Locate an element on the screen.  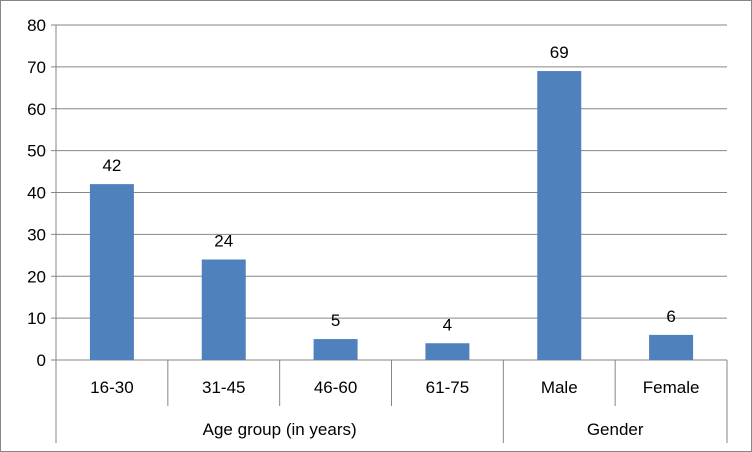
y-tick-label: 50 is located at coordinates (36, 151).